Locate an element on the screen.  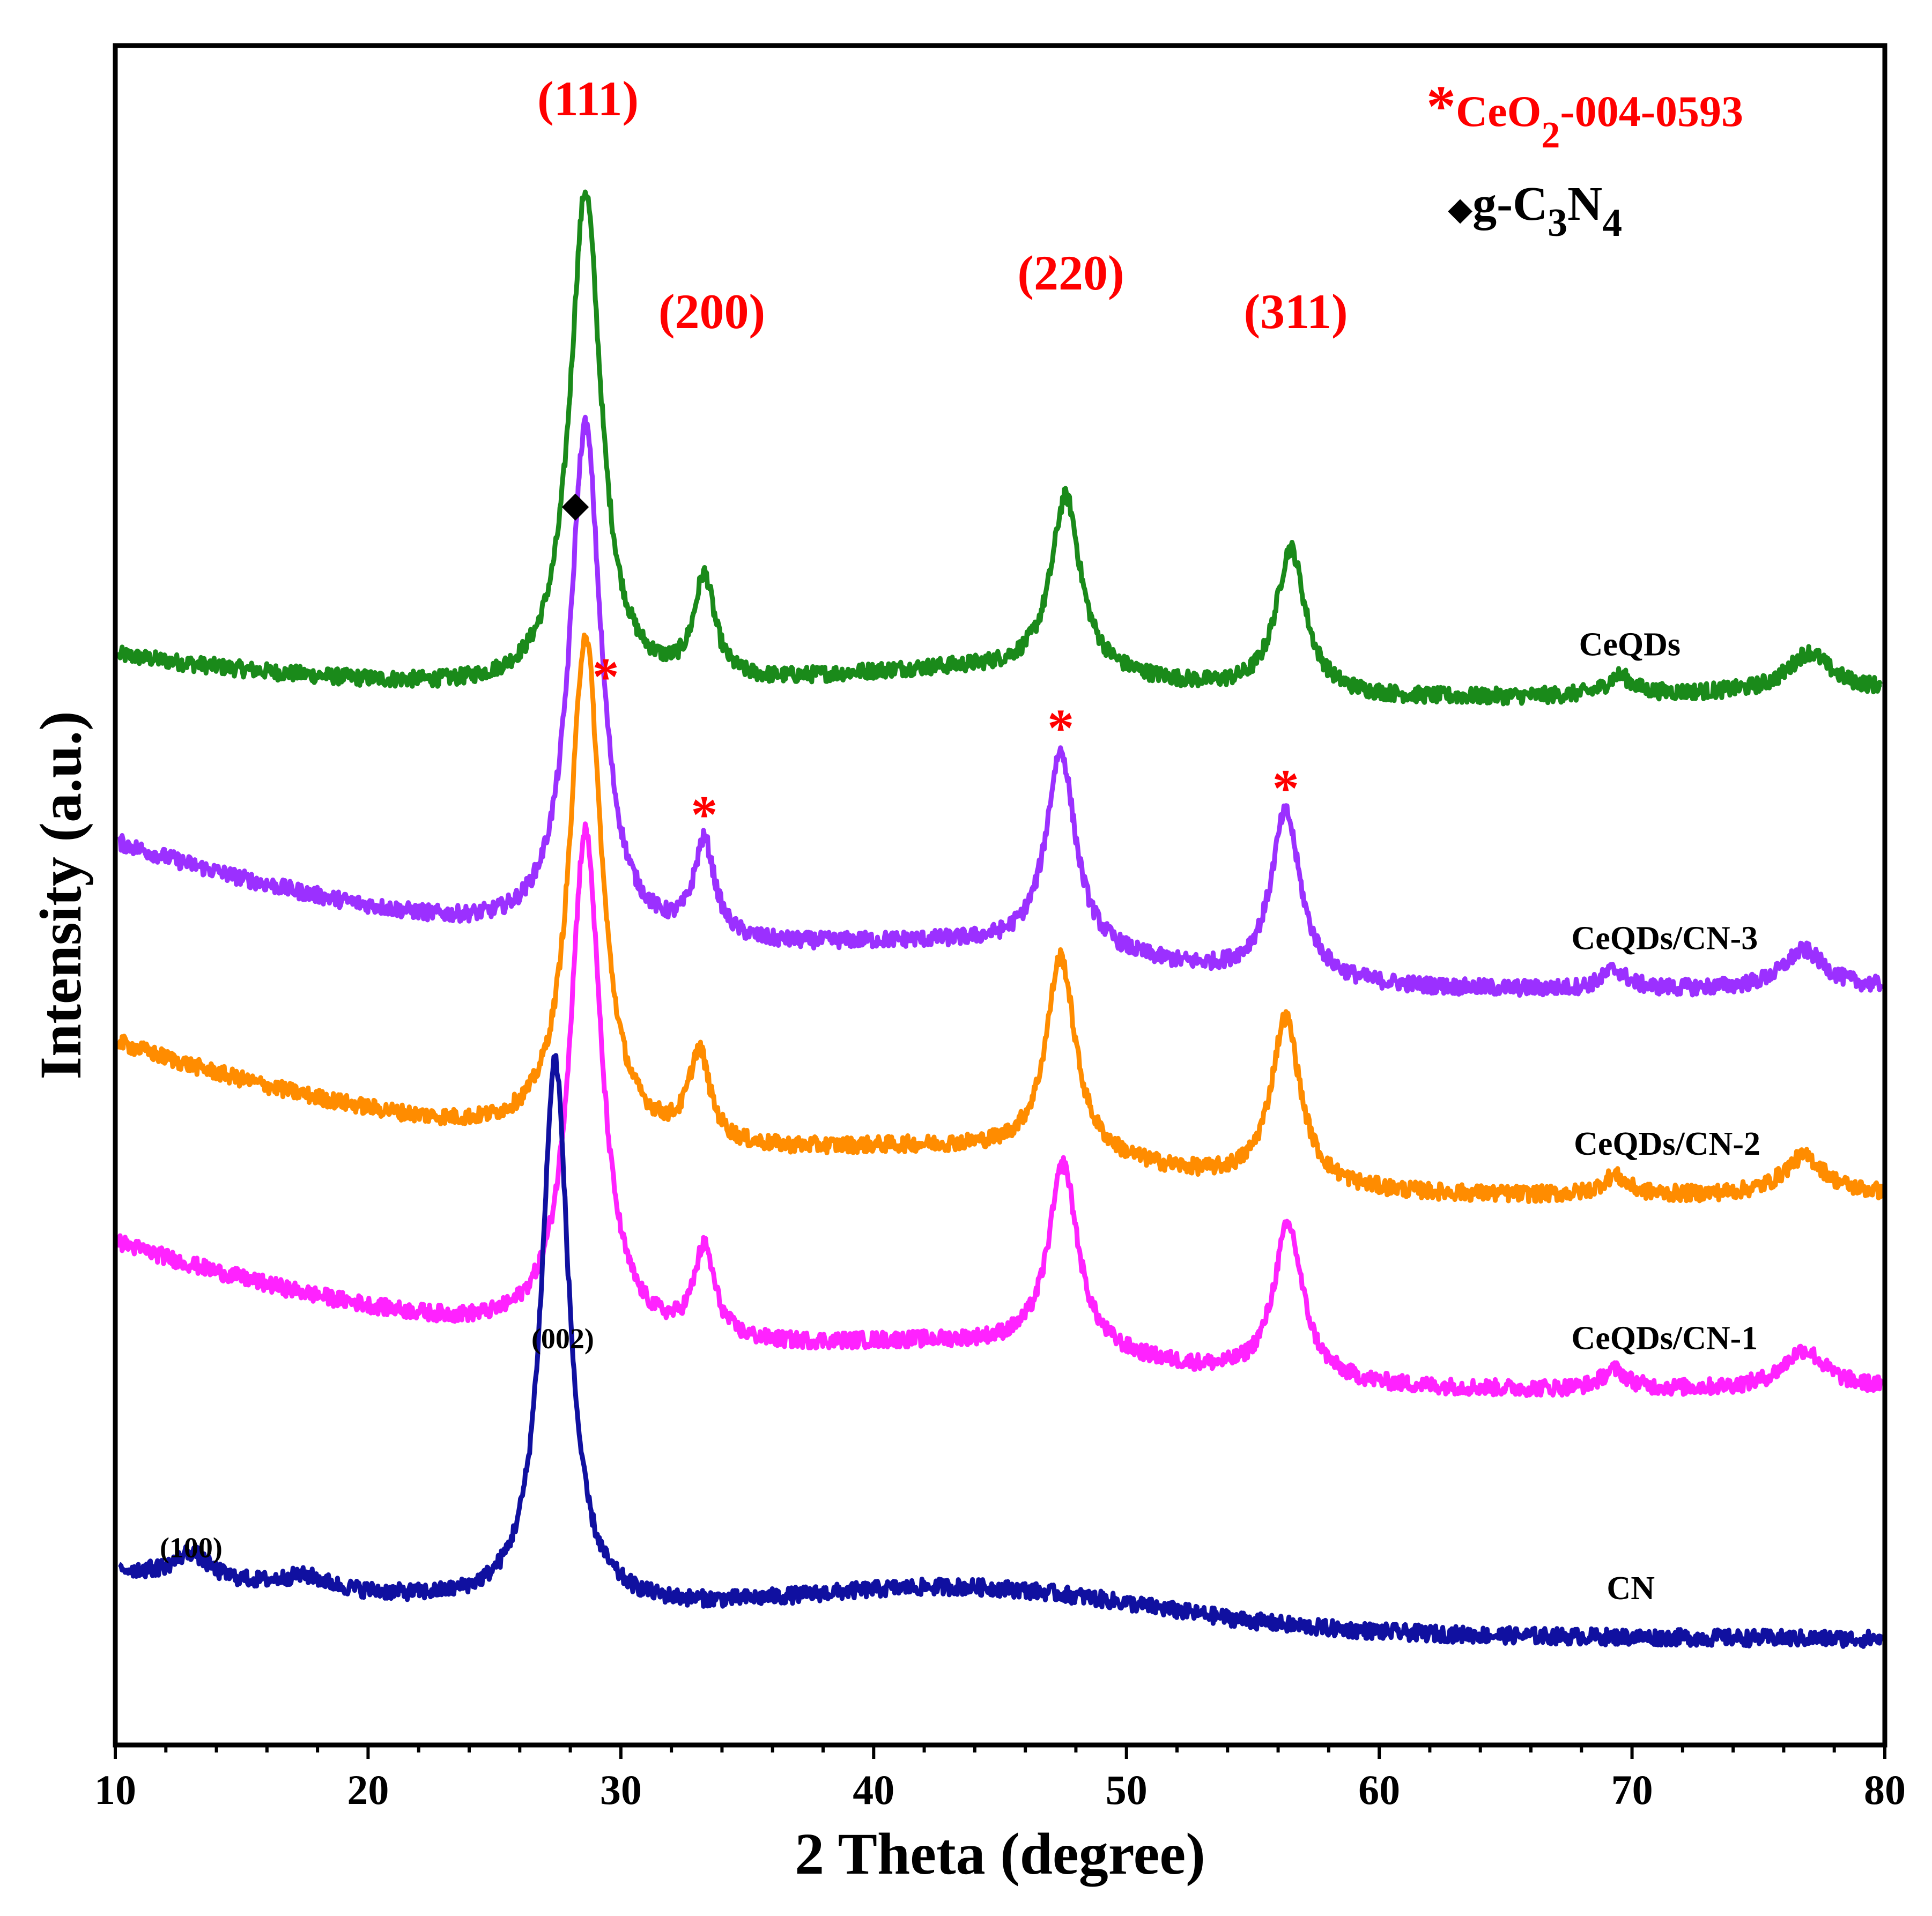
peak-label: (311) is located at coordinates (1295, 311).